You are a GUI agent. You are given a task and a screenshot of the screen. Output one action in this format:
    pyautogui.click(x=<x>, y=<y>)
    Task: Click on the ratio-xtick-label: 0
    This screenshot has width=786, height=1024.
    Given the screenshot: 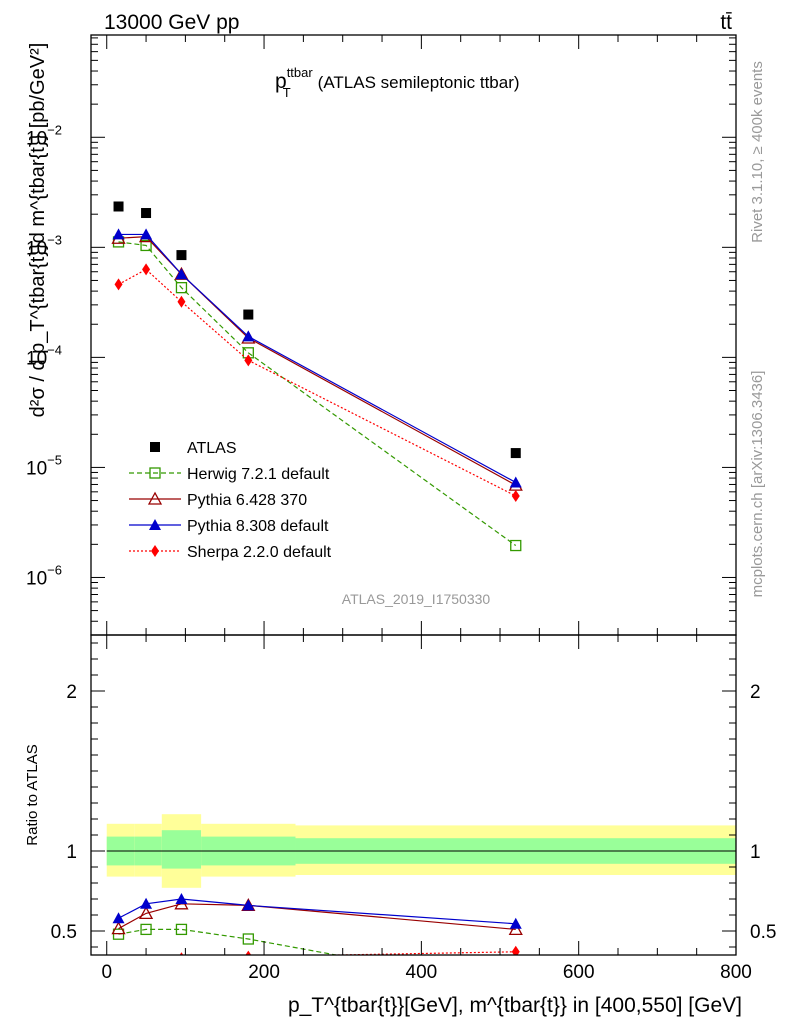 What is the action you would take?
    pyautogui.click(x=106, y=972)
    